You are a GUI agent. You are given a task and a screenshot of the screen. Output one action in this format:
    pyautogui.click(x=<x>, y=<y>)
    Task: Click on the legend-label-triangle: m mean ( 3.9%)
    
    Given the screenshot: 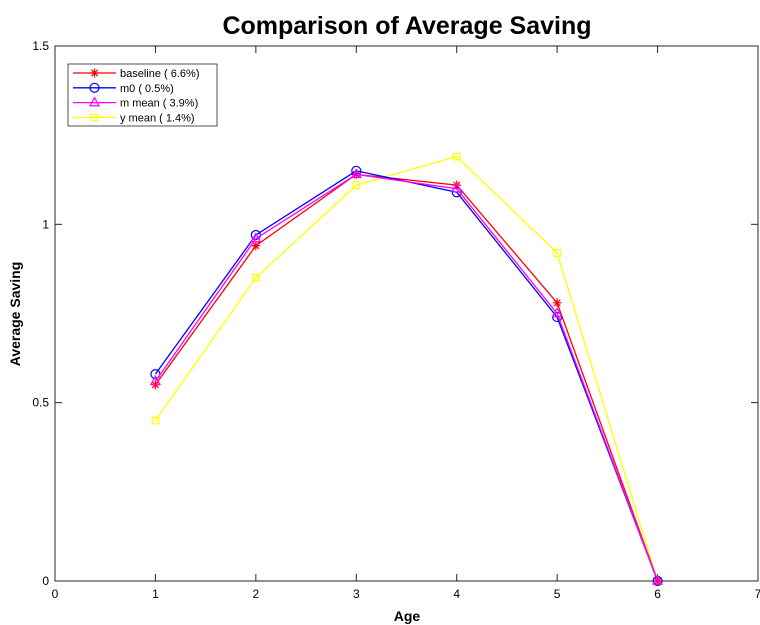 What is the action you would take?
    pyautogui.click(x=159, y=104)
    